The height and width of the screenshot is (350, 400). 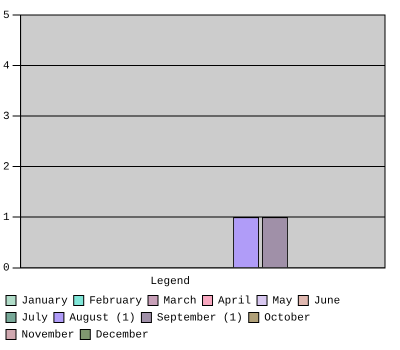 What do you see at coordinates (6, 268) in the screenshot?
I see `y-tick-label: 0` at bounding box center [6, 268].